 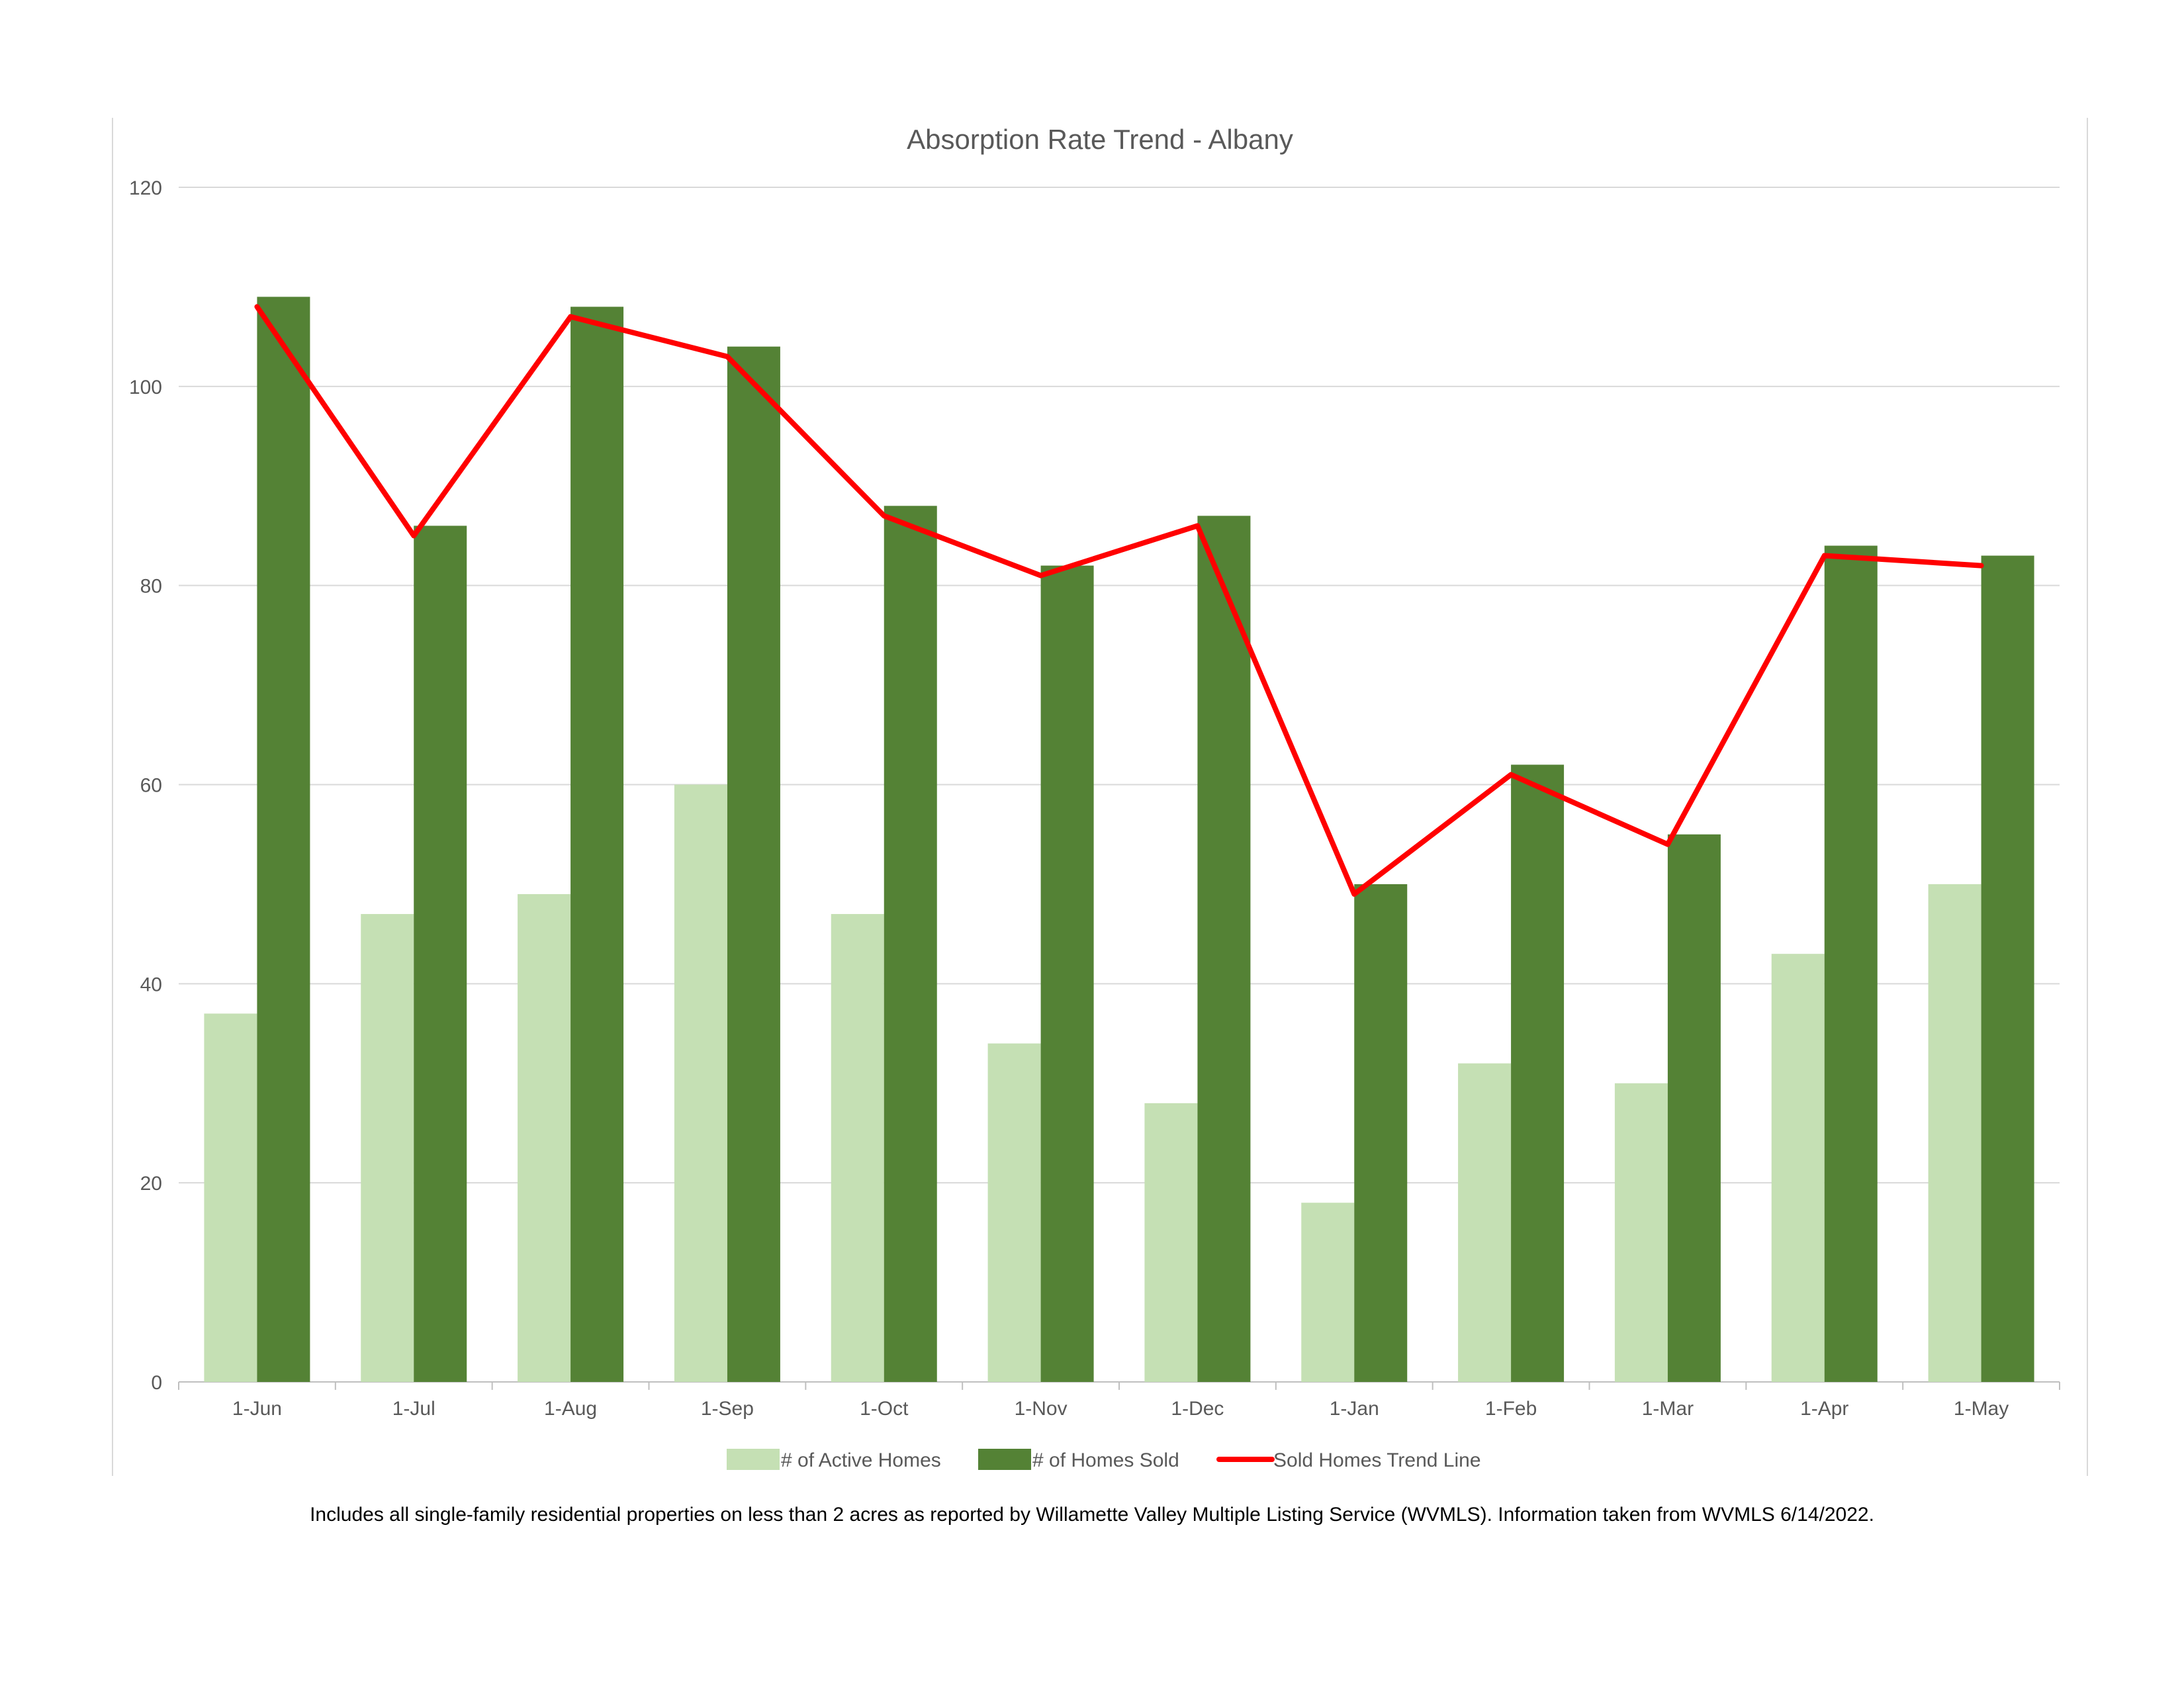 I want to click on y-tick-label: 100, so click(x=145, y=388).